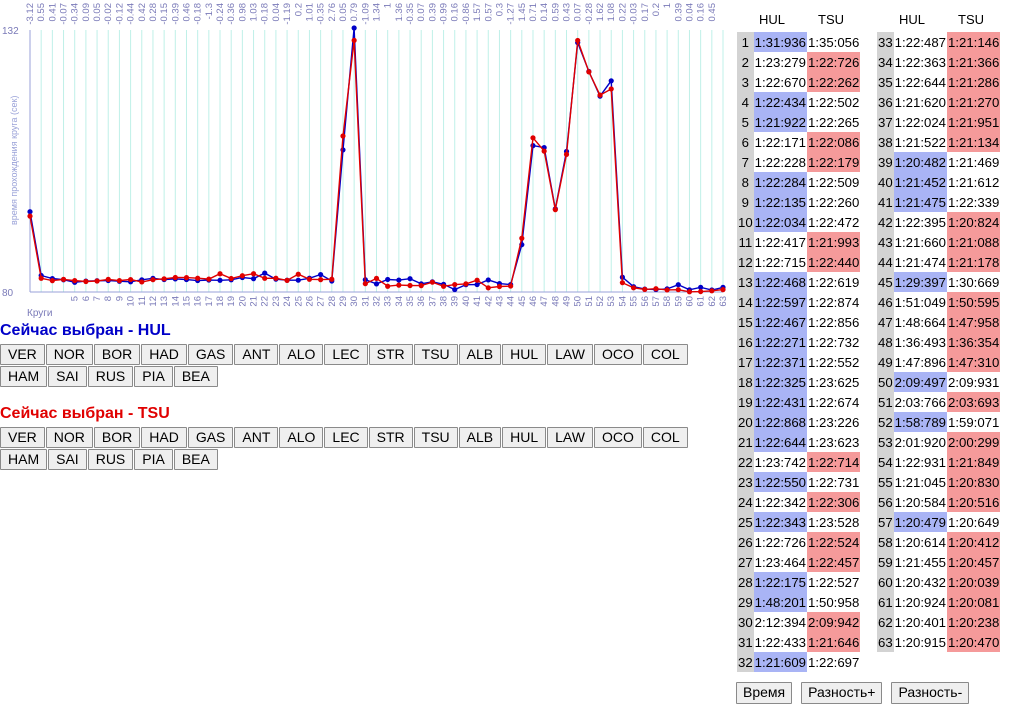 This screenshot has height=708, width=1024. Describe the element at coordinates (798, 602) in the screenshot. I see `table-row: 29 1:48:201 1:50:958` at that location.